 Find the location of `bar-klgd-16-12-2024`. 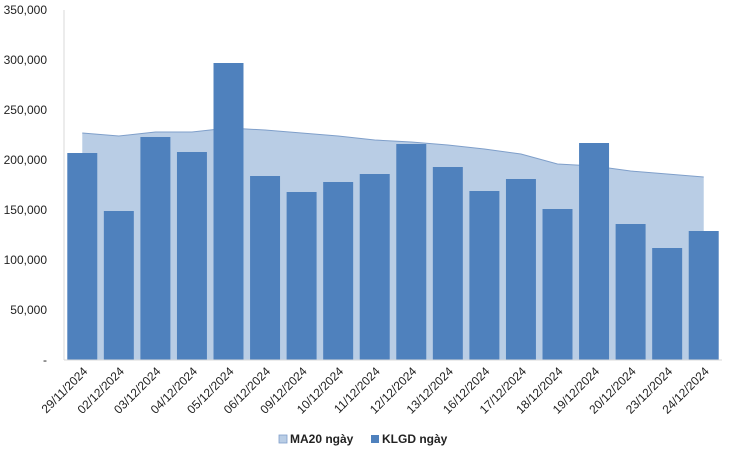

bar-klgd-16-12-2024 is located at coordinates (484, 275).